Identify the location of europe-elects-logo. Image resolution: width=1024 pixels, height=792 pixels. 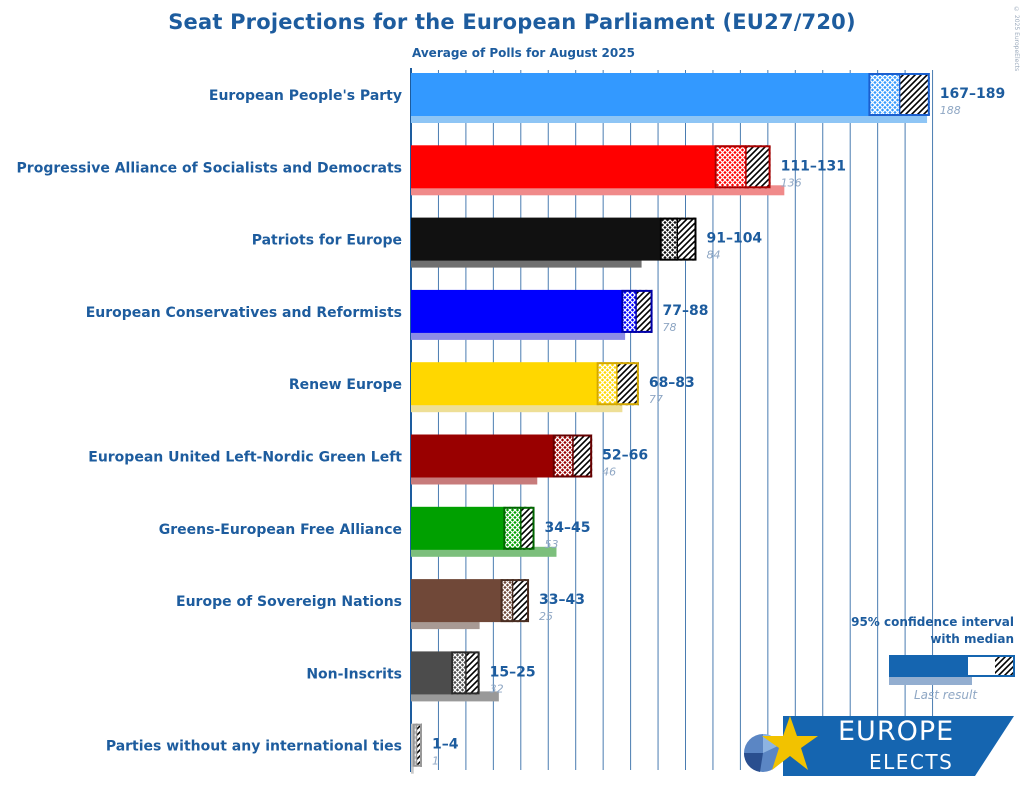
(878, 746).